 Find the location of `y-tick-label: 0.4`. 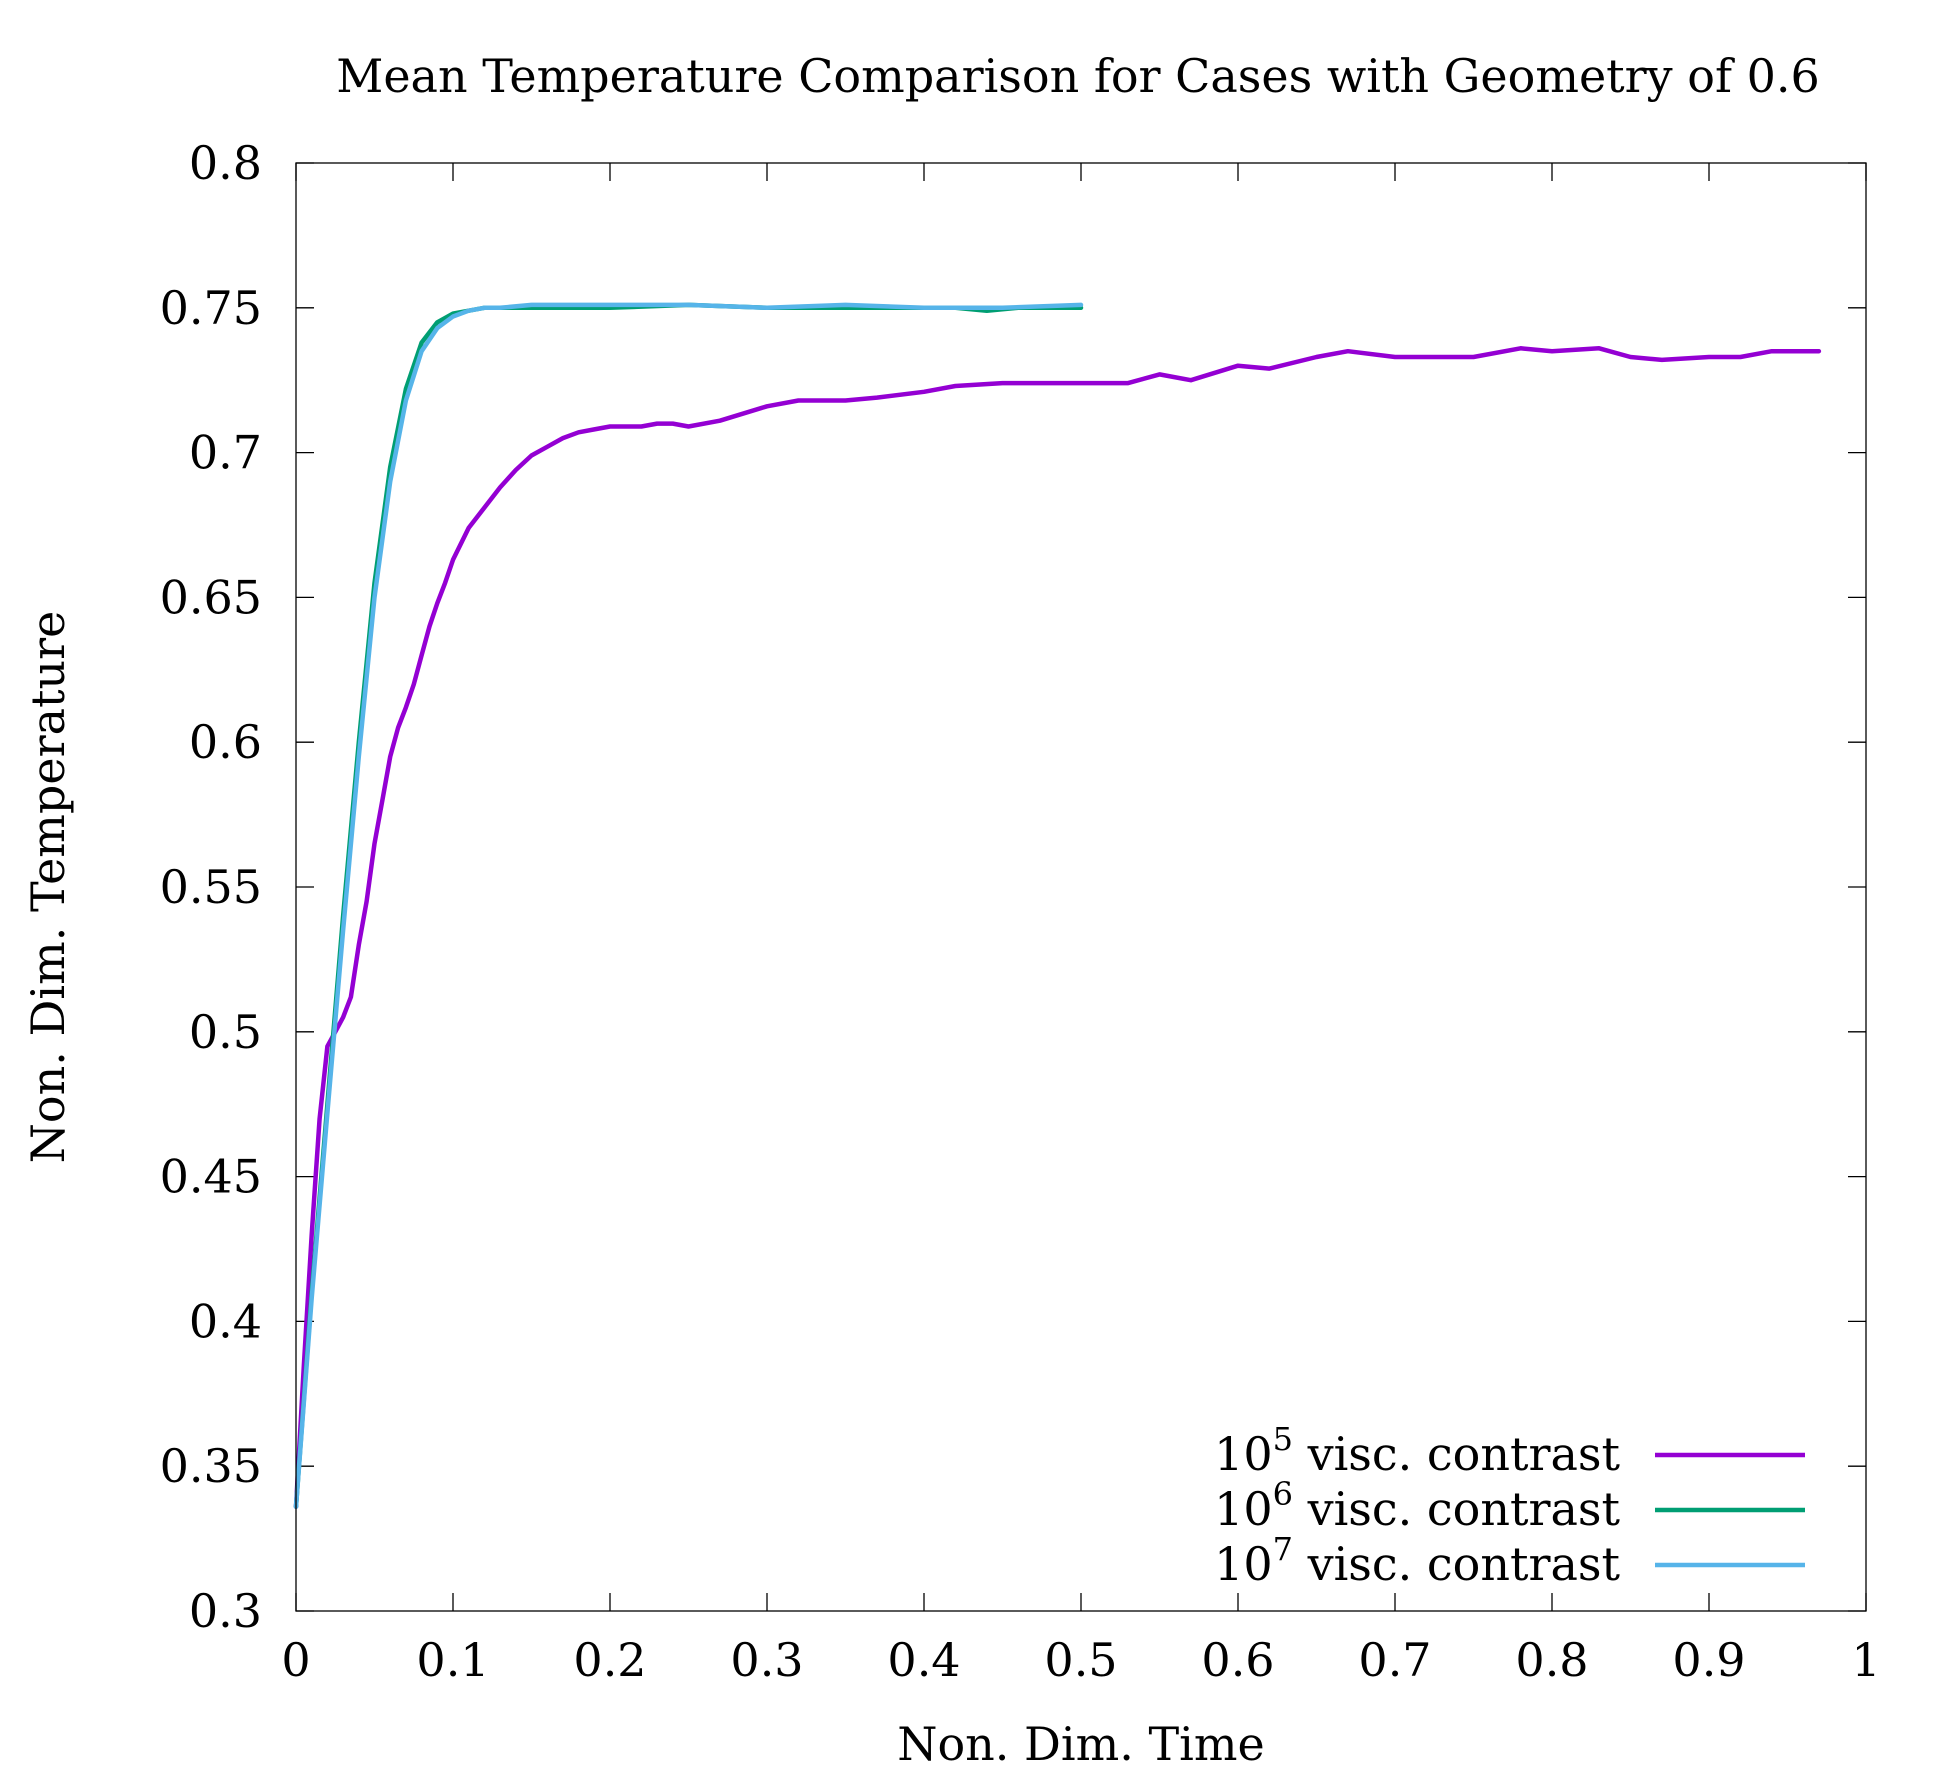

y-tick-label: 0.4 is located at coordinates (225, 1321).